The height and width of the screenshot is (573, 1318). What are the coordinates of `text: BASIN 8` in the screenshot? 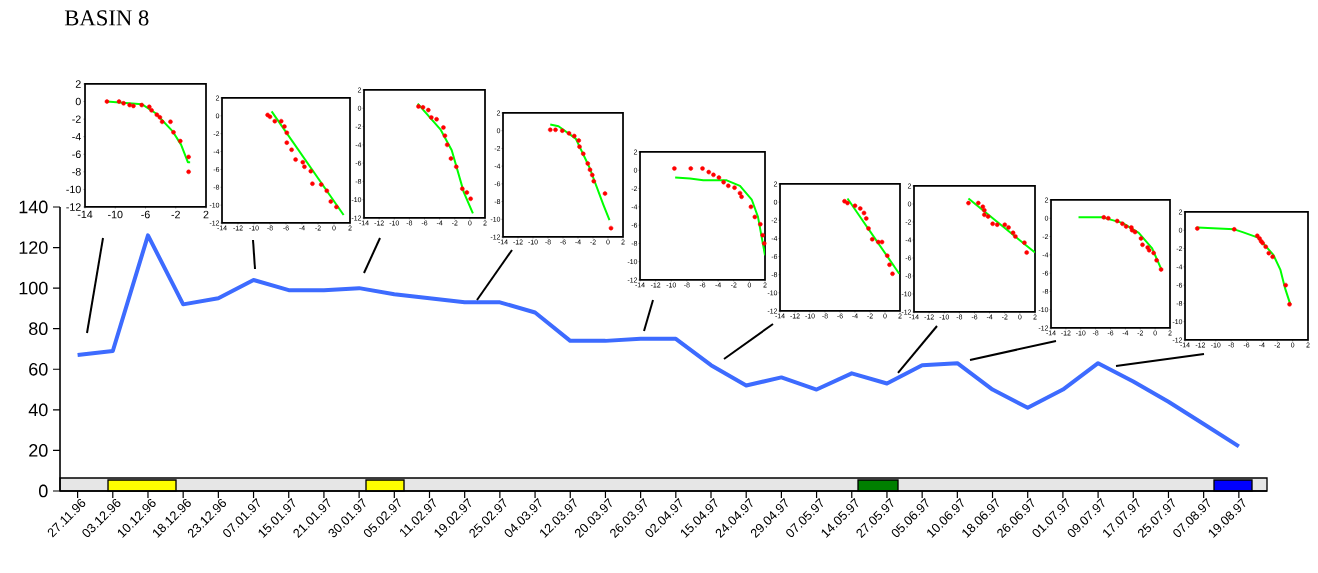 It's located at (106, 18).